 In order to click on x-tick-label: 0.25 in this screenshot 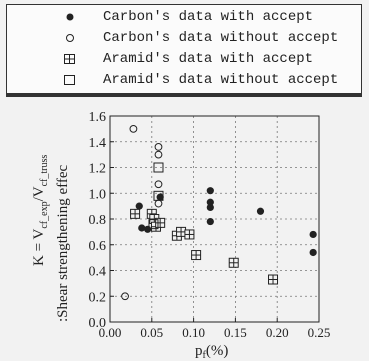, I will do `click(319, 332)`.